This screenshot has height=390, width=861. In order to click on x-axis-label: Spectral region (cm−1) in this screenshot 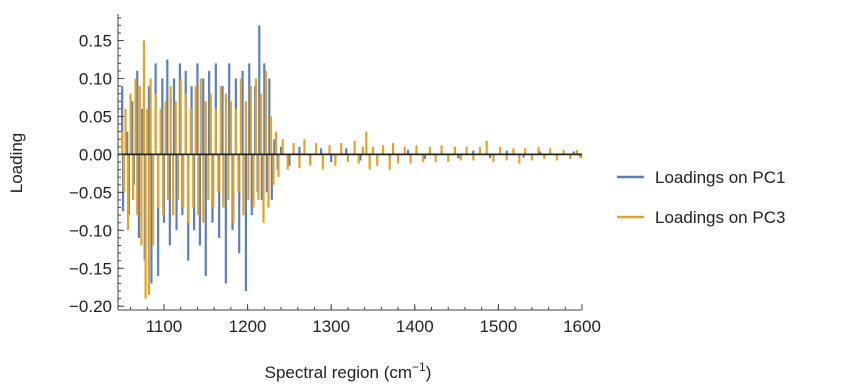, I will do `click(348, 371)`.